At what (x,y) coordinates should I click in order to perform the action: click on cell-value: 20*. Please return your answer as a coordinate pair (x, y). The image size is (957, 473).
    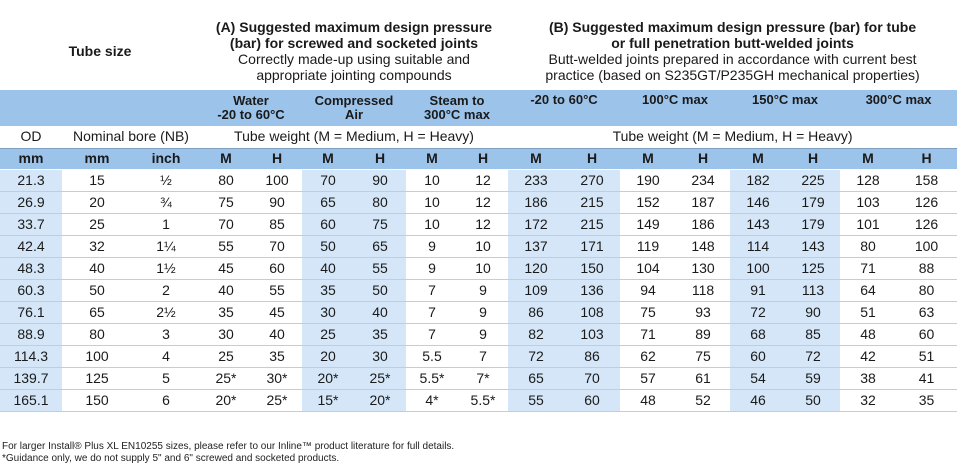
    Looking at the image, I should click on (380, 399).